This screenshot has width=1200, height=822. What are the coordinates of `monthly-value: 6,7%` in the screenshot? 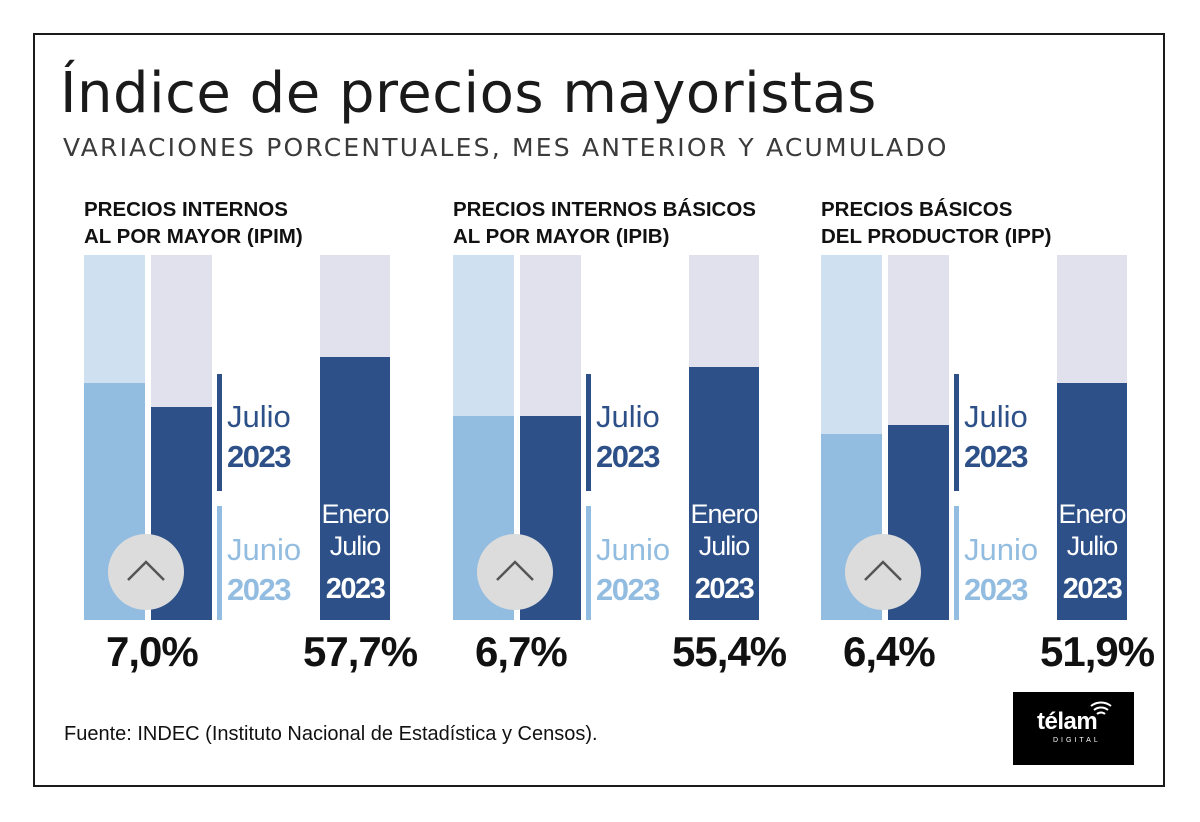 It's located at (521, 651).